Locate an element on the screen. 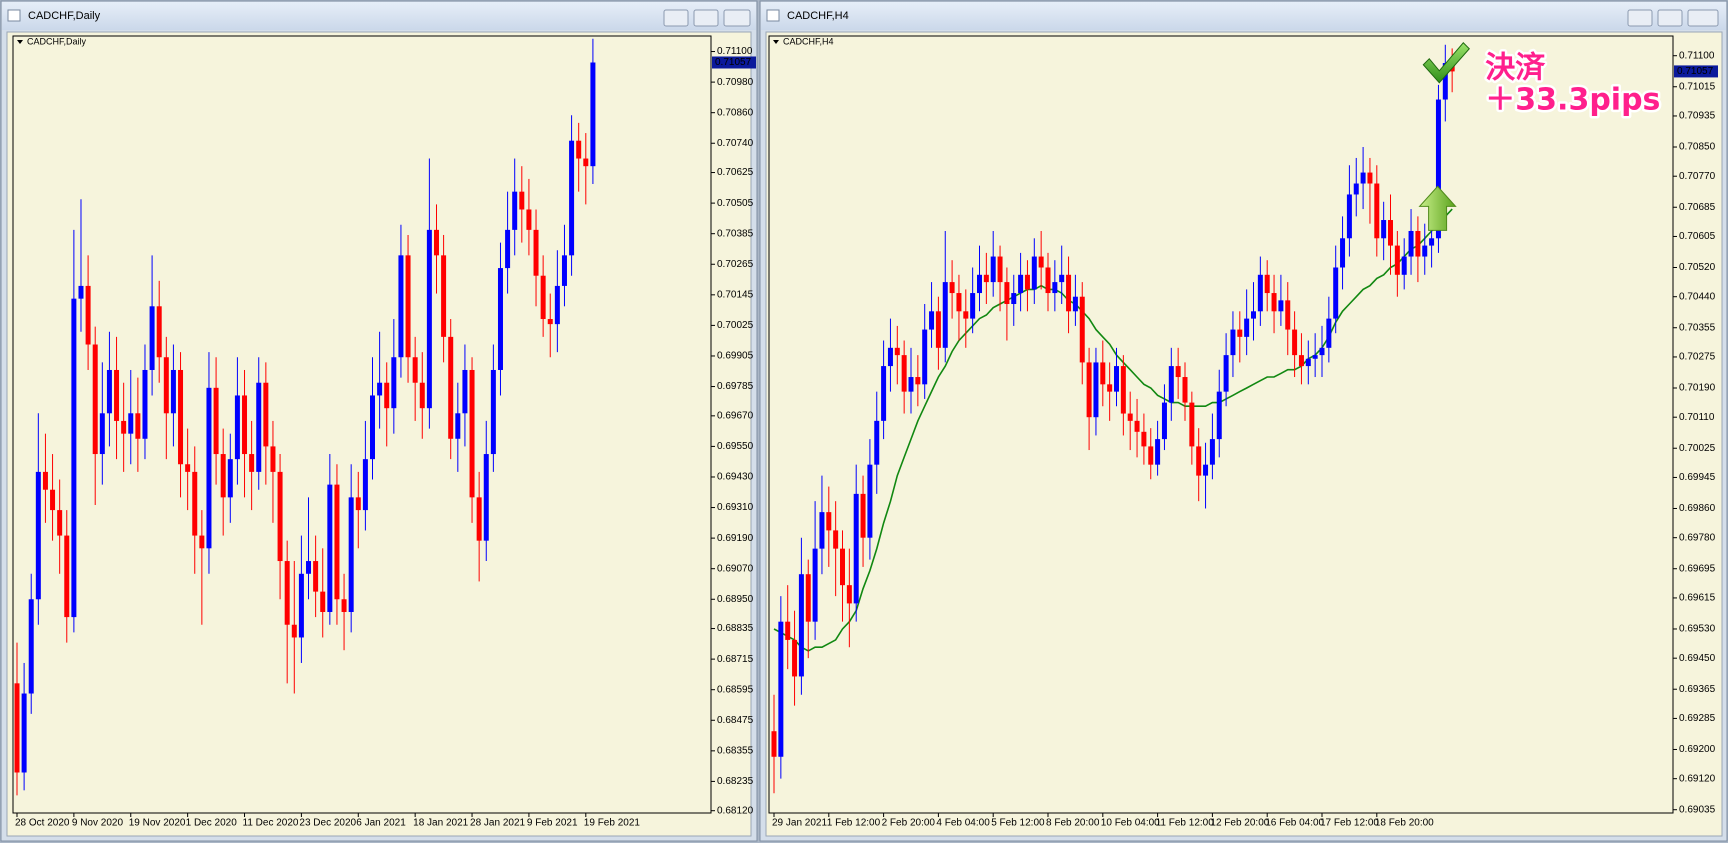 The image size is (1728, 843). y-tick-label: 0.69615 is located at coordinates (1697, 598).